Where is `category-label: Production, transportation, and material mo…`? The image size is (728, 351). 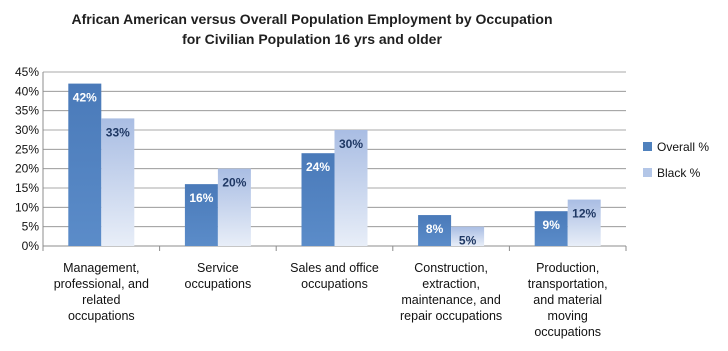
category-label: Production, transportation, and material mo… is located at coordinates (568, 300).